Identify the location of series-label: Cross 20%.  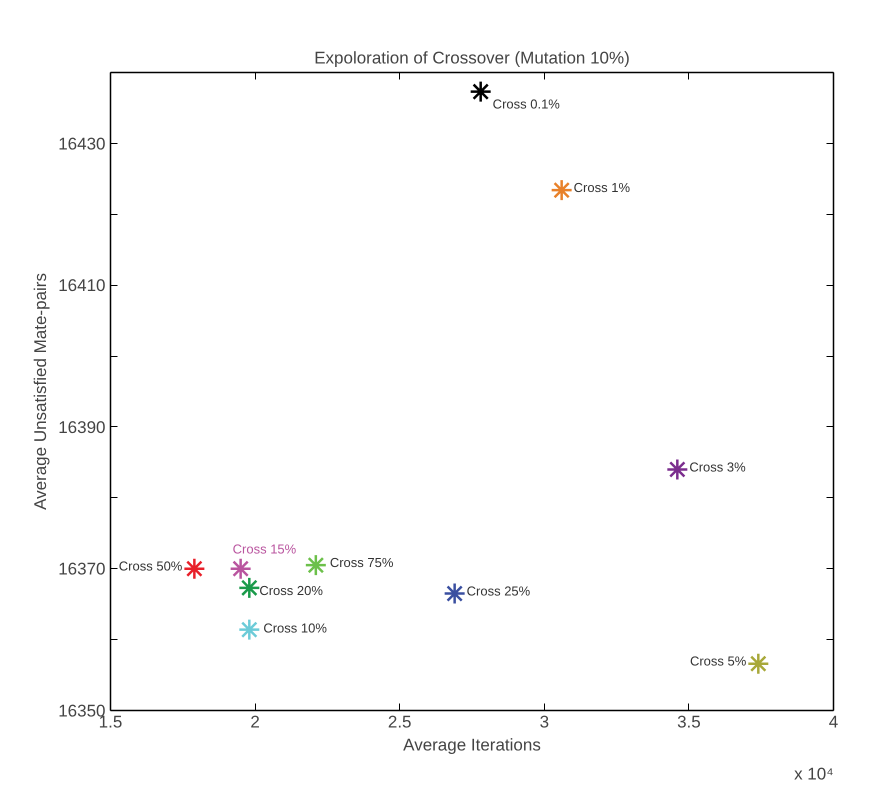
(291, 590).